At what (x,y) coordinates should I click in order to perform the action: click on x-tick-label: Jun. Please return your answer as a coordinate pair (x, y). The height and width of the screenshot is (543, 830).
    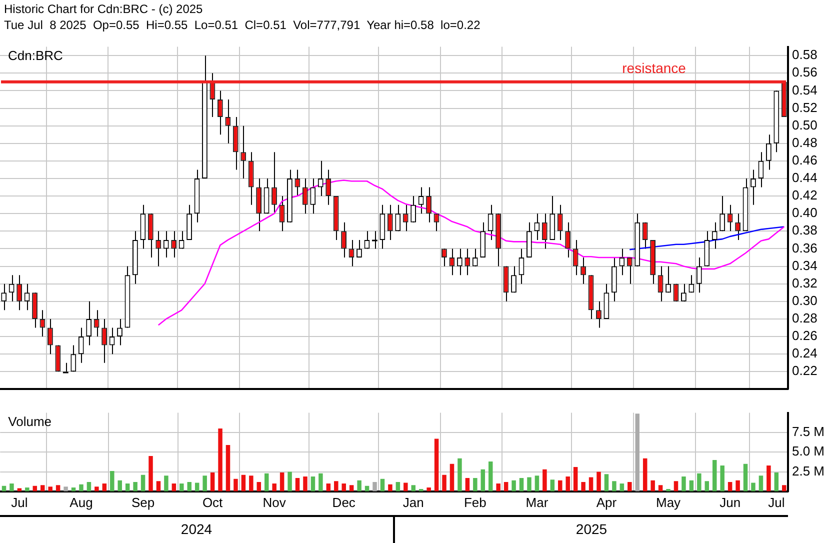
    Looking at the image, I should click on (730, 502).